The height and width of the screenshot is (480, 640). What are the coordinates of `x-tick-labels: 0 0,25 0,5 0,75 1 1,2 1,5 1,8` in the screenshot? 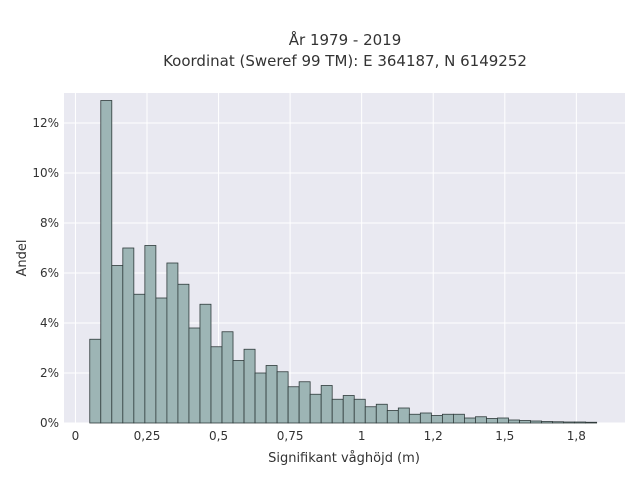 It's located at (329, 436).